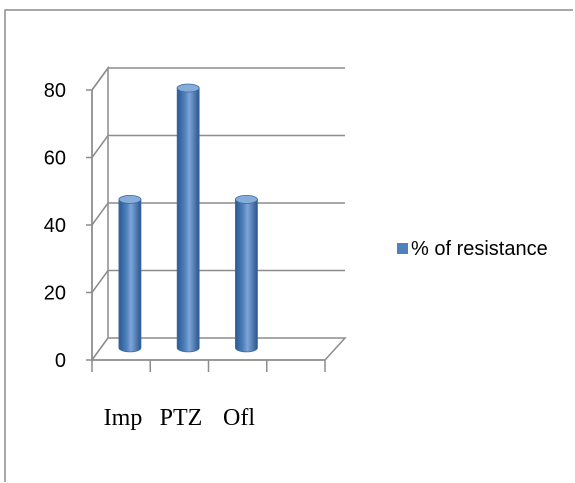  Describe the element at coordinates (402, 248) in the screenshot. I see `legend-swatch` at that location.